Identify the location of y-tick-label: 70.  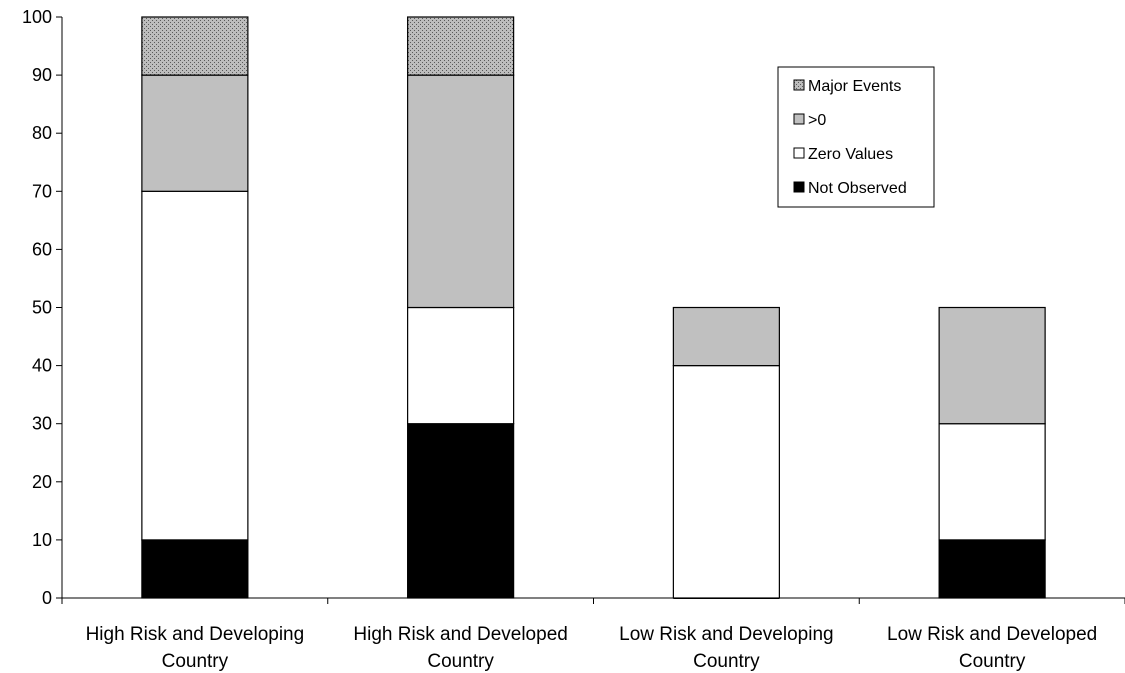
(42, 191).